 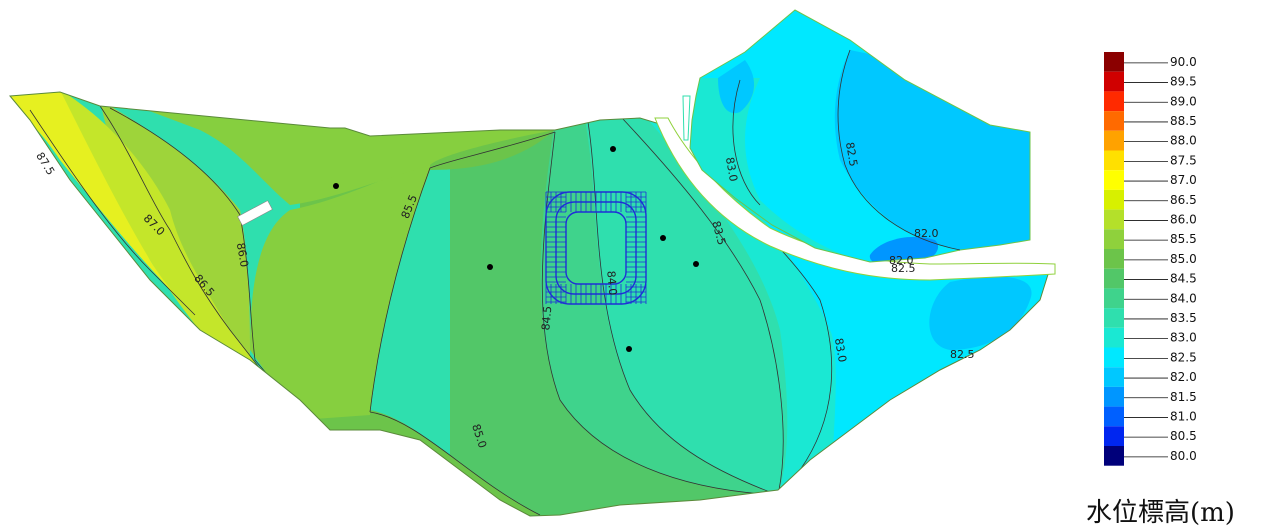 I want to click on contour-label-845: 84.5, so click(x=546, y=318).